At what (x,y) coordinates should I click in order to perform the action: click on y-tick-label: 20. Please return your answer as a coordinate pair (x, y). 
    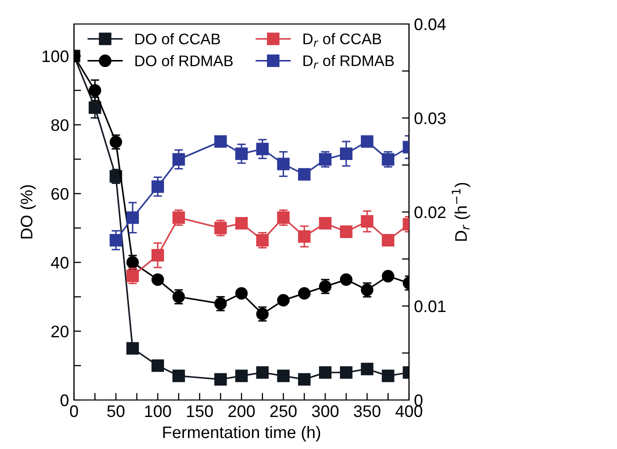
    Looking at the image, I should click on (59, 332).